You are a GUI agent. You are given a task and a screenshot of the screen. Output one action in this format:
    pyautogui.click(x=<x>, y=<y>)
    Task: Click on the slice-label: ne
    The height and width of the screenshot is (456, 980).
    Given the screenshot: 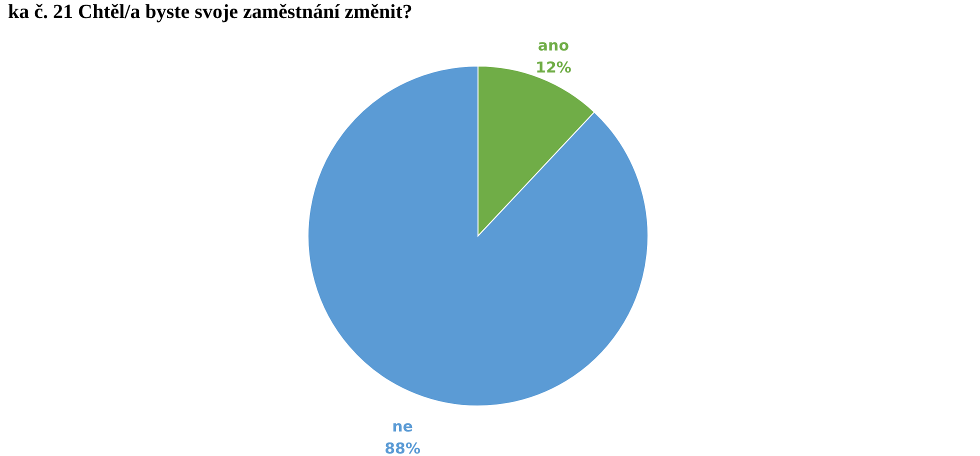 What is the action you would take?
    pyautogui.click(x=402, y=427)
    